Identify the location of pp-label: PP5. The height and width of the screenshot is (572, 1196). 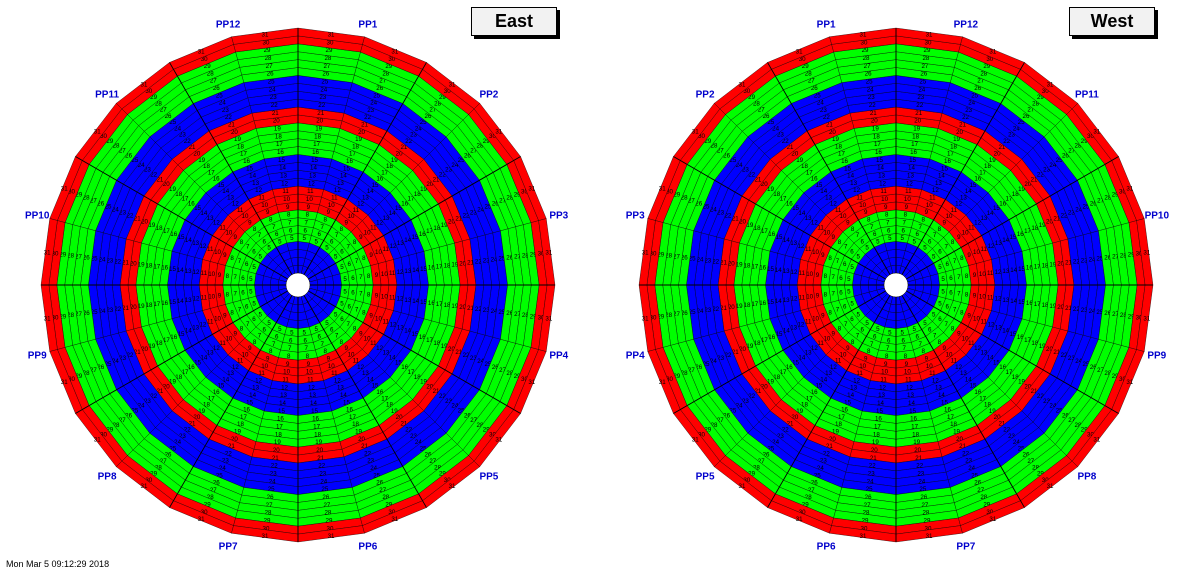
(488, 476).